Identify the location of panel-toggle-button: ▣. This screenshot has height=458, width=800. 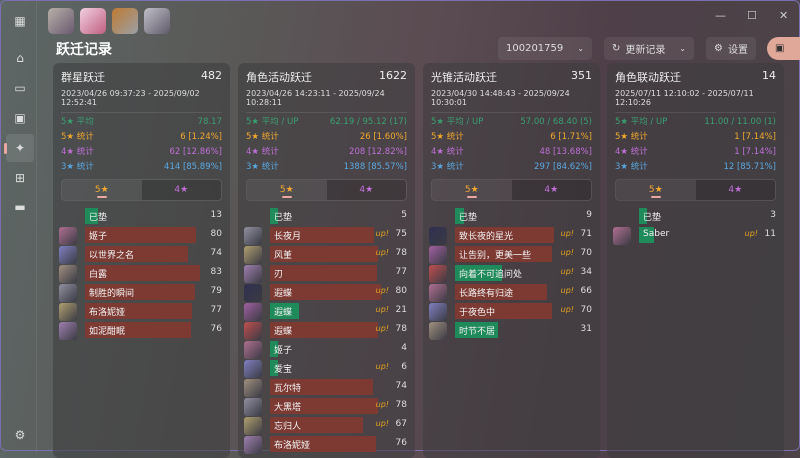
(783, 48).